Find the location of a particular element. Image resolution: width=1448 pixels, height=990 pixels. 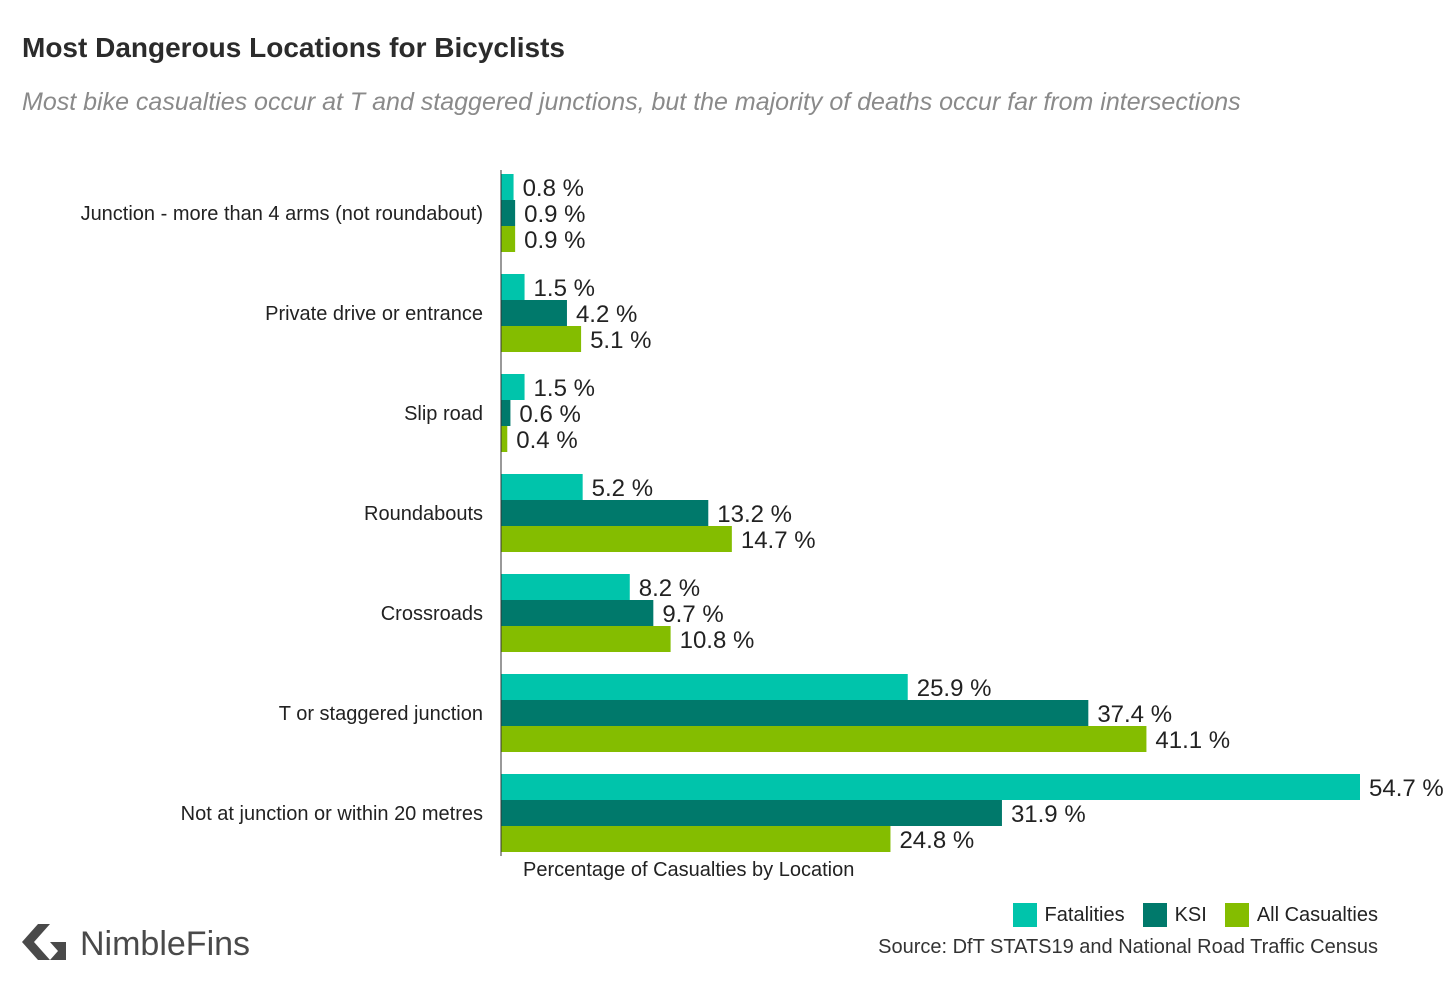

data-label-ksi-private-drive-or-entrance: 4.2 % is located at coordinates (606, 314).